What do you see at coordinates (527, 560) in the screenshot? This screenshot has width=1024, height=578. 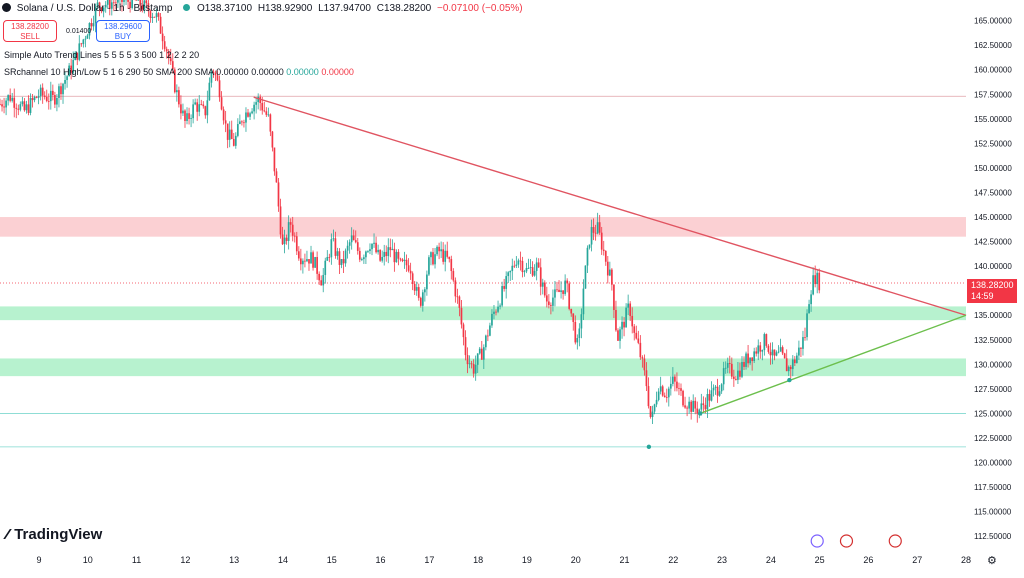 I see `x-axis-tick-label: 19` at bounding box center [527, 560].